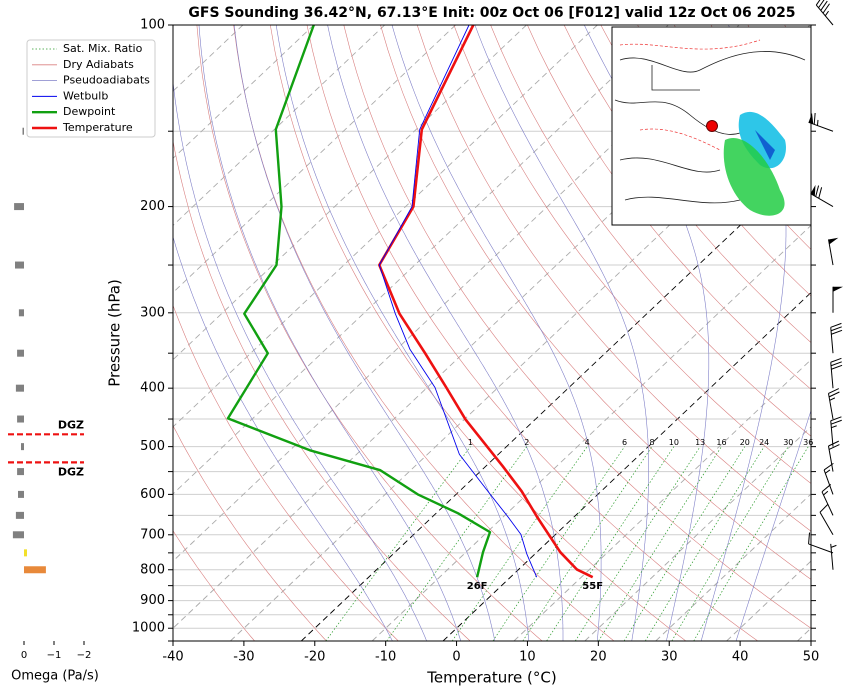 The image size is (856, 690). What do you see at coordinates (152, 569) in the screenshot?
I see `y-tick-label: 800` at bounding box center [152, 569].